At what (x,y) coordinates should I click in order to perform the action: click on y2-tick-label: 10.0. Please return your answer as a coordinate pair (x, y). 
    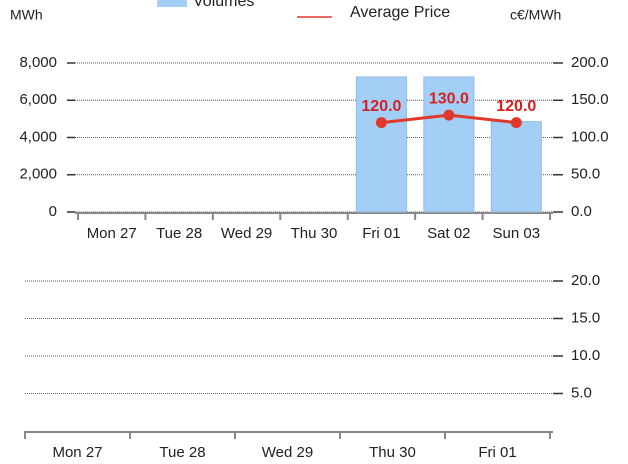
    Looking at the image, I should click on (585, 355).